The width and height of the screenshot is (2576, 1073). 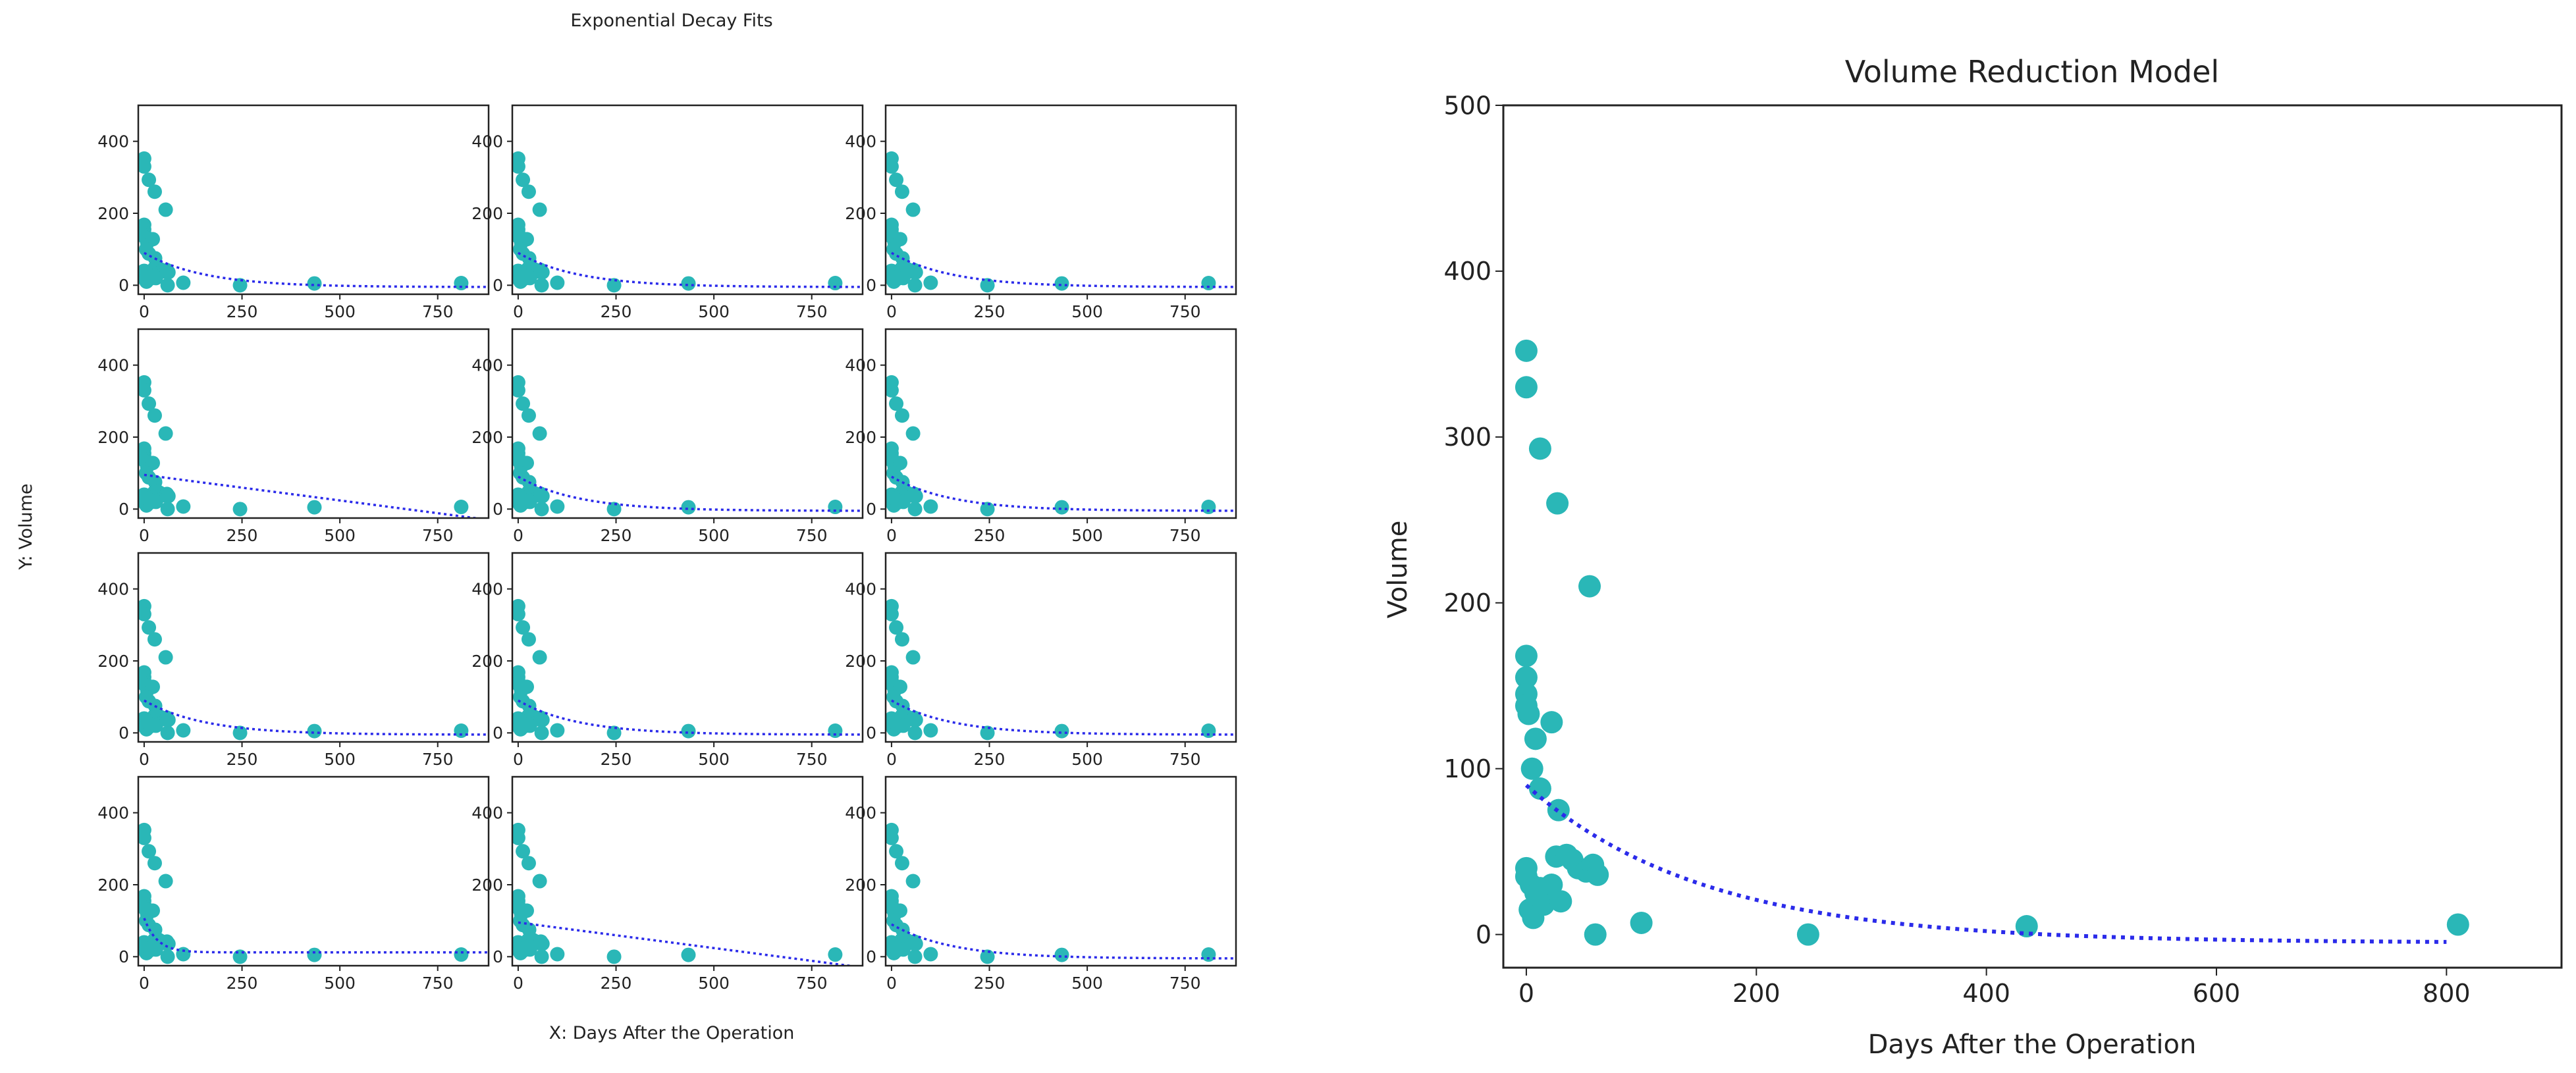 What do you see at coordinates (1986, 994) in the screenshot?
I see `x-tick-label: 400` at bounding box center [1986, 994].